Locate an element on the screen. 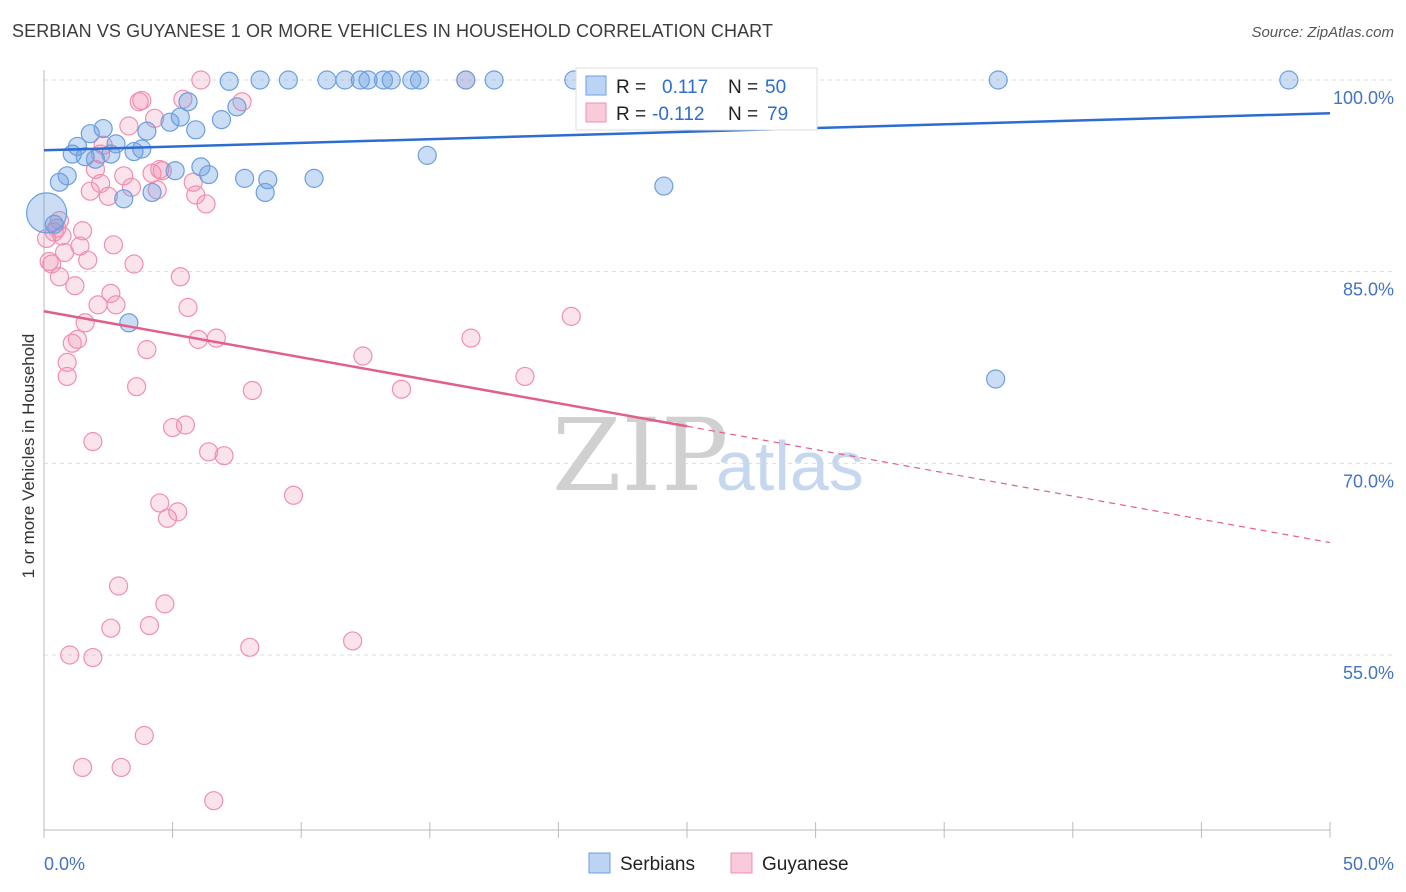 This screenshot has width=1406, height=892. legend-r-serbians: 0.117 is located at coordinates (685, 87).